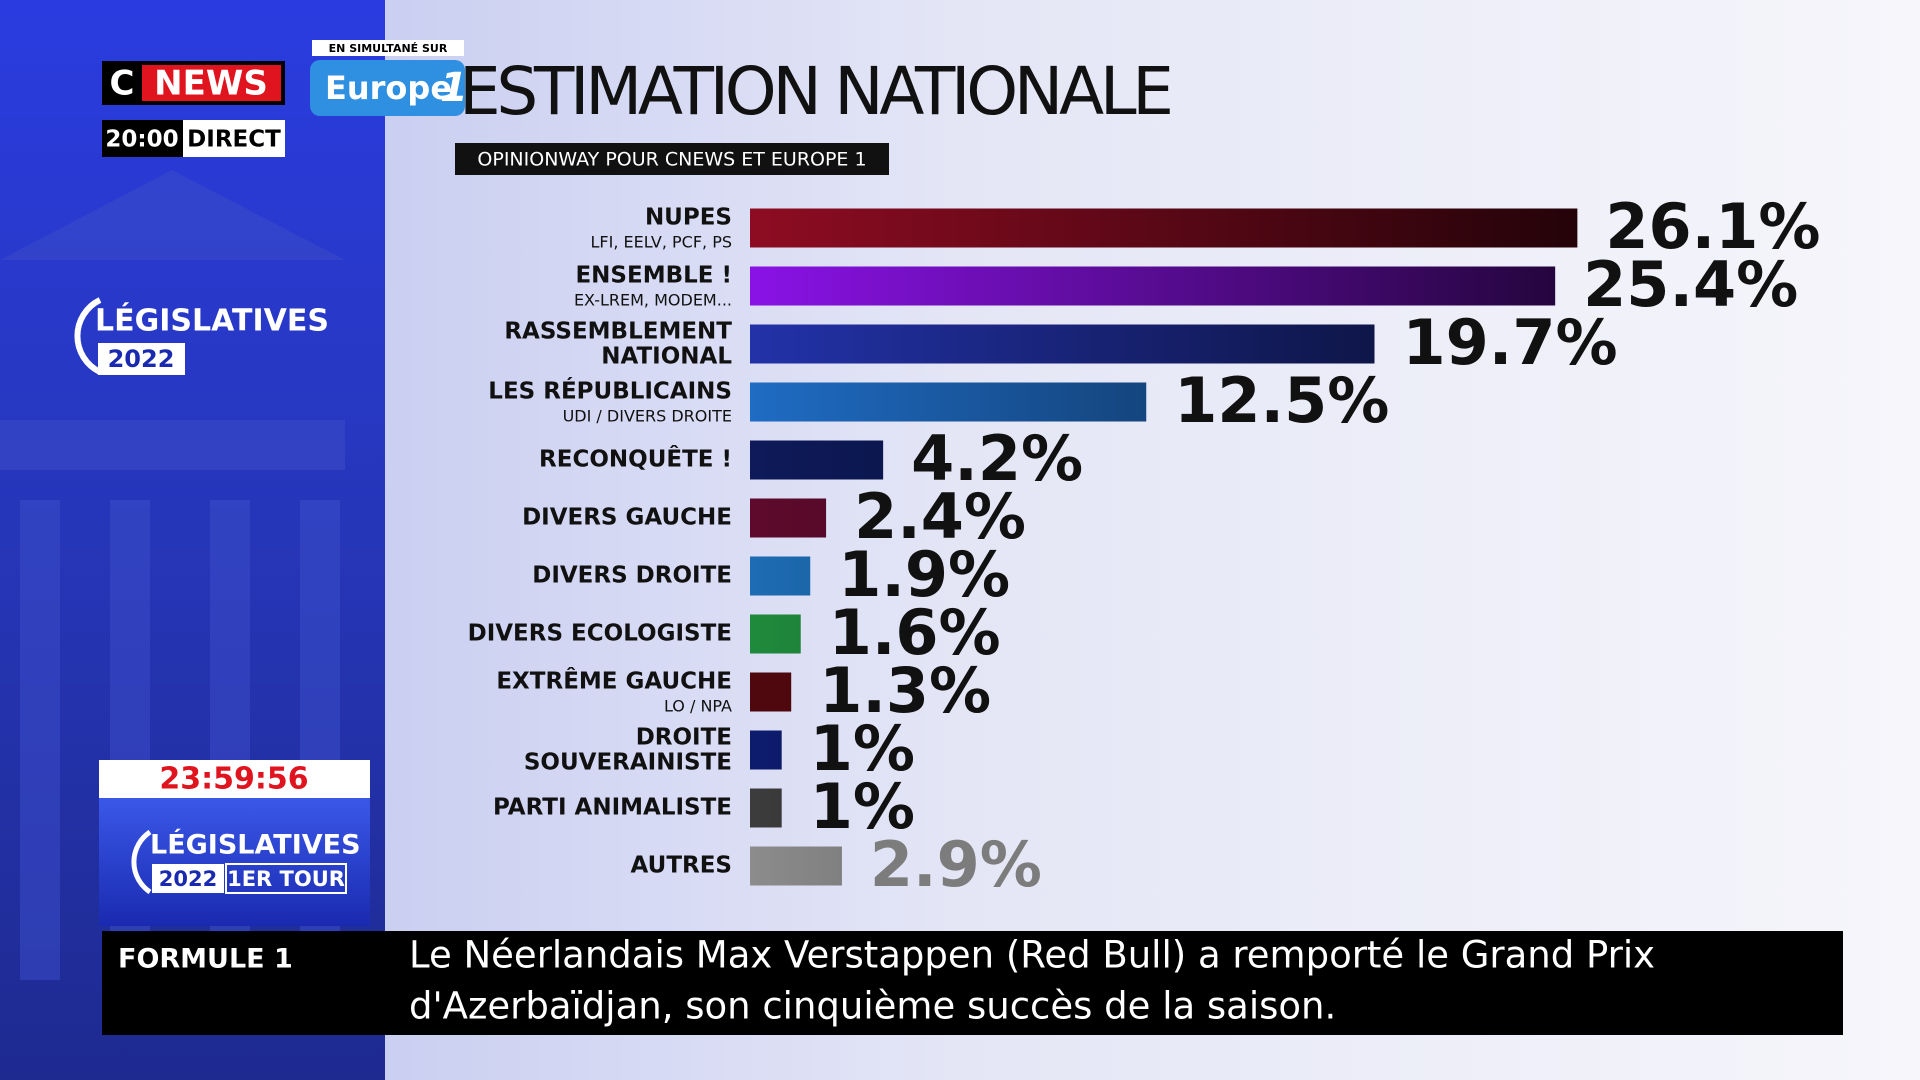 This screenshot has width=1920, height=1080. What do you see at coordinates (632, 576) in the screenshot?
I see `category-label: DIVERS DROITE` at bounding box center [632, 576].